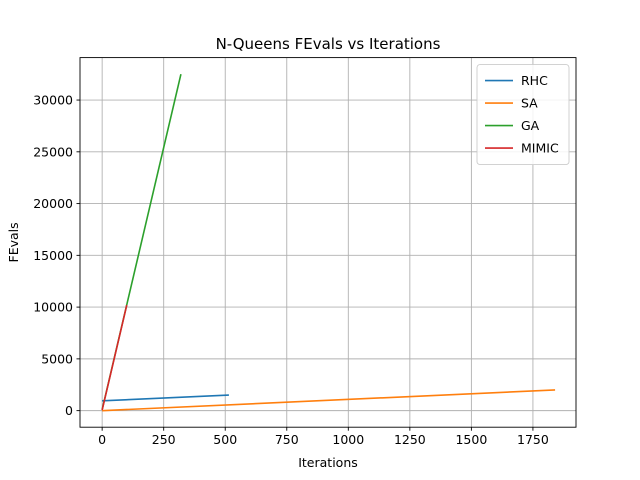  What do you see at coordinates (471, 439) in the screenshot?
I see `x-tick-label: 1500` at bounding box center [471, 439].